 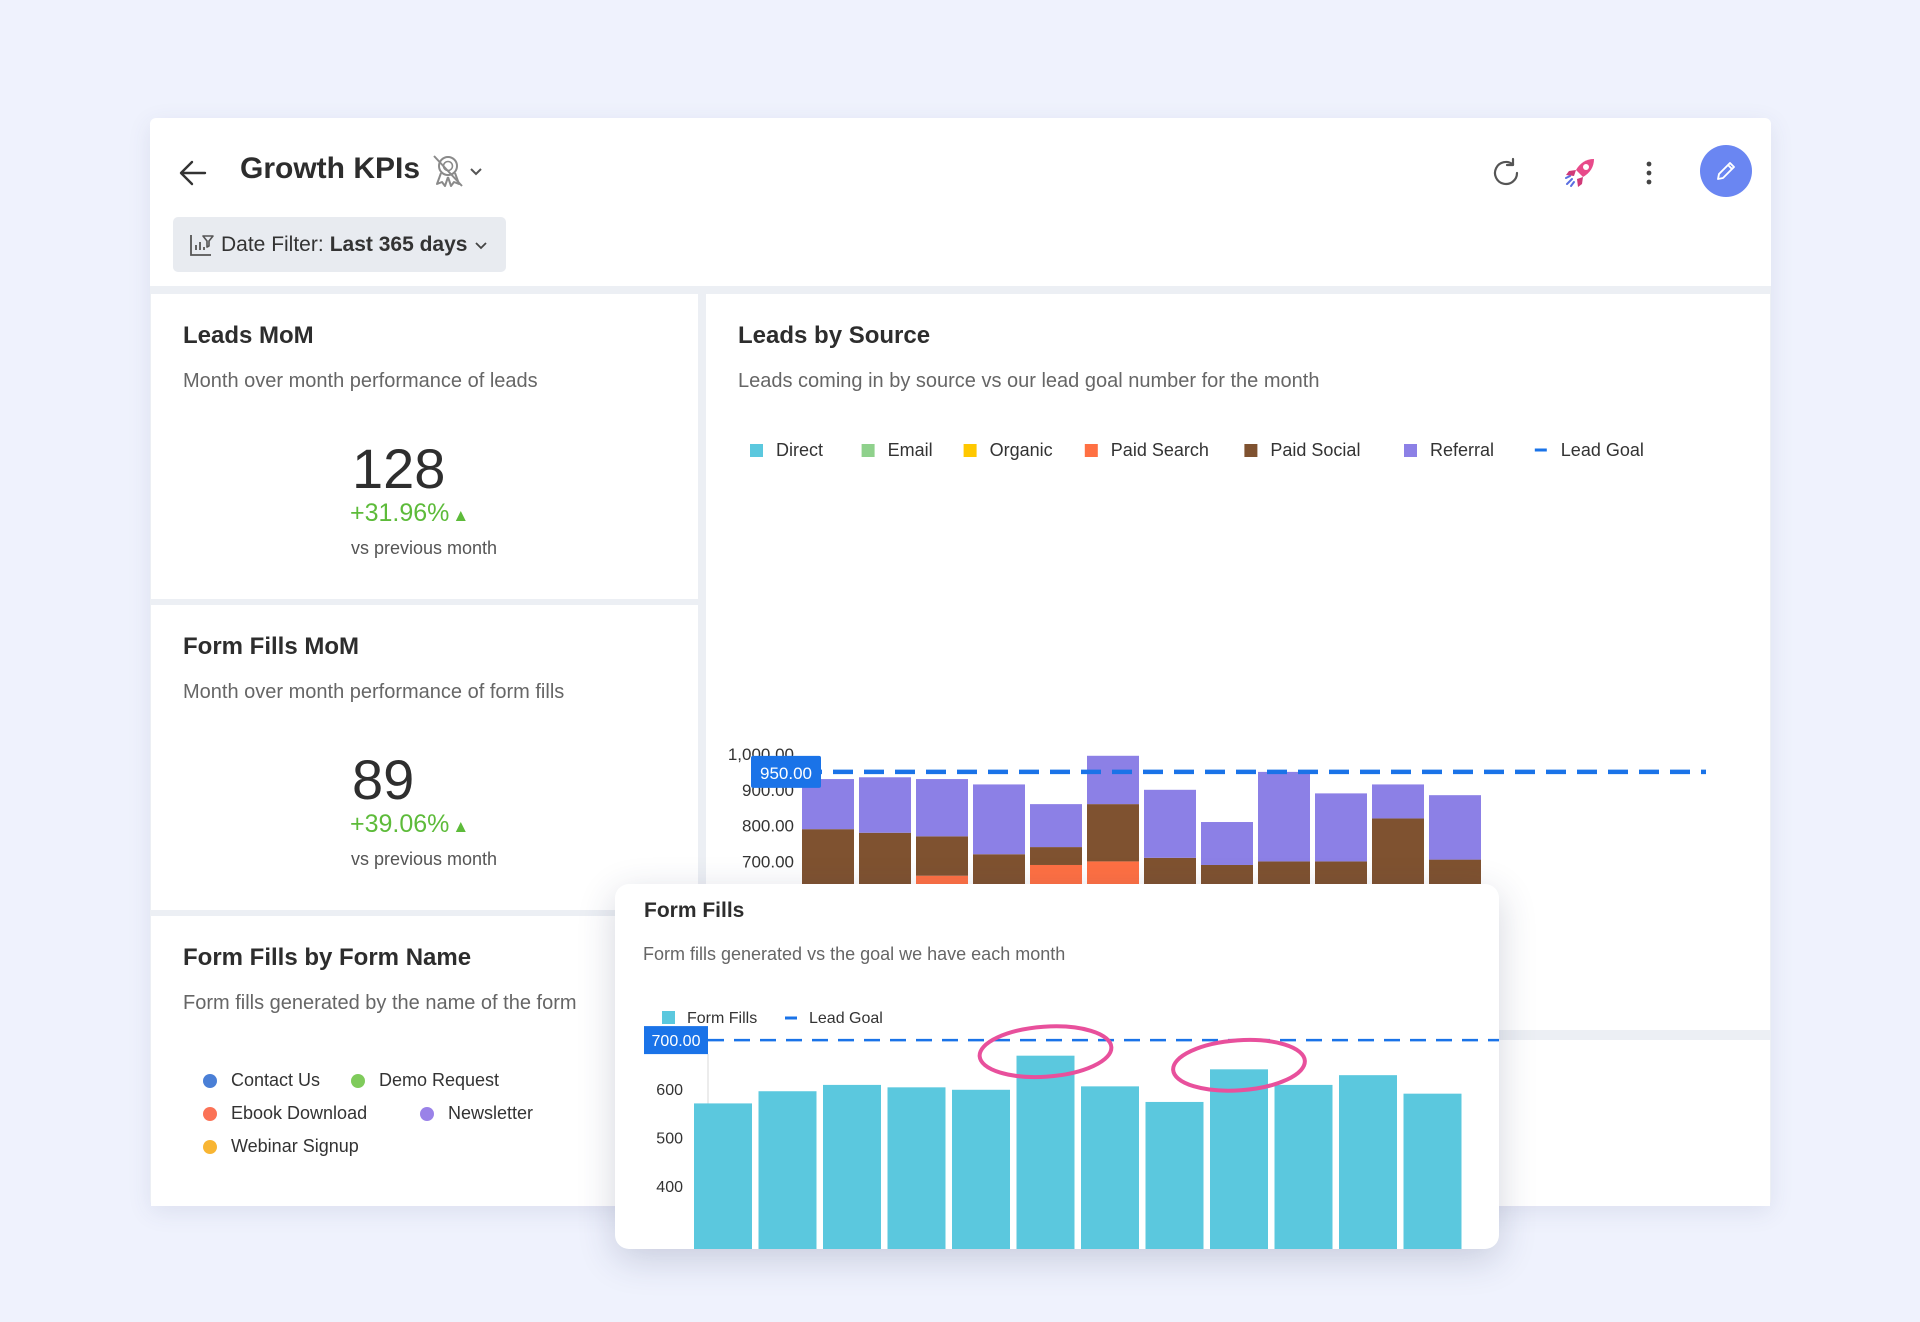 What do you see at coordinates (448, 171) in the screenshot?
I see `award-badge-icon` at bounding box center [448, 171].